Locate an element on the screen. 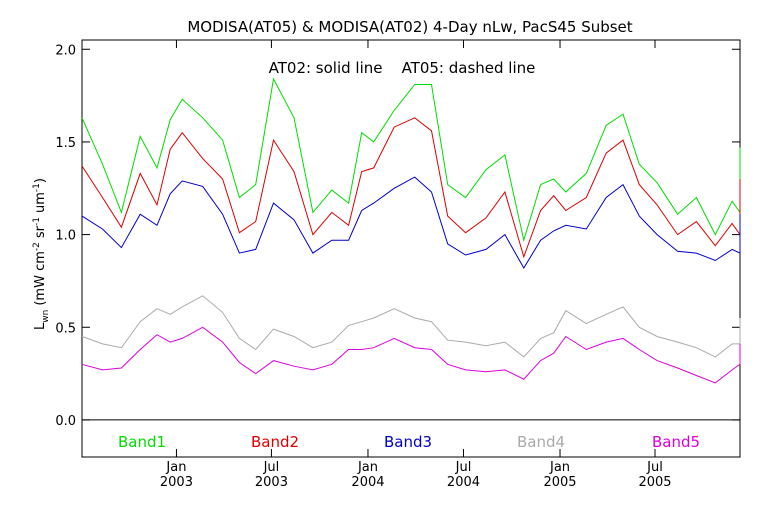  y-label-um: um is located at coordinates (40, 202).